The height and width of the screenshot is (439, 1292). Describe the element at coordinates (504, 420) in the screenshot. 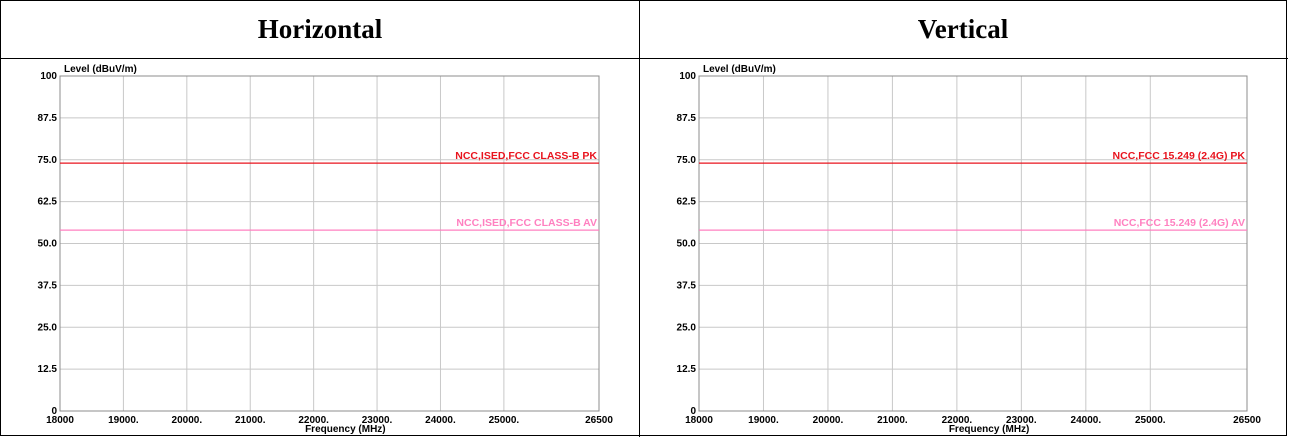

I see `chart0-x-tick-label-7: 25000.` at that location.